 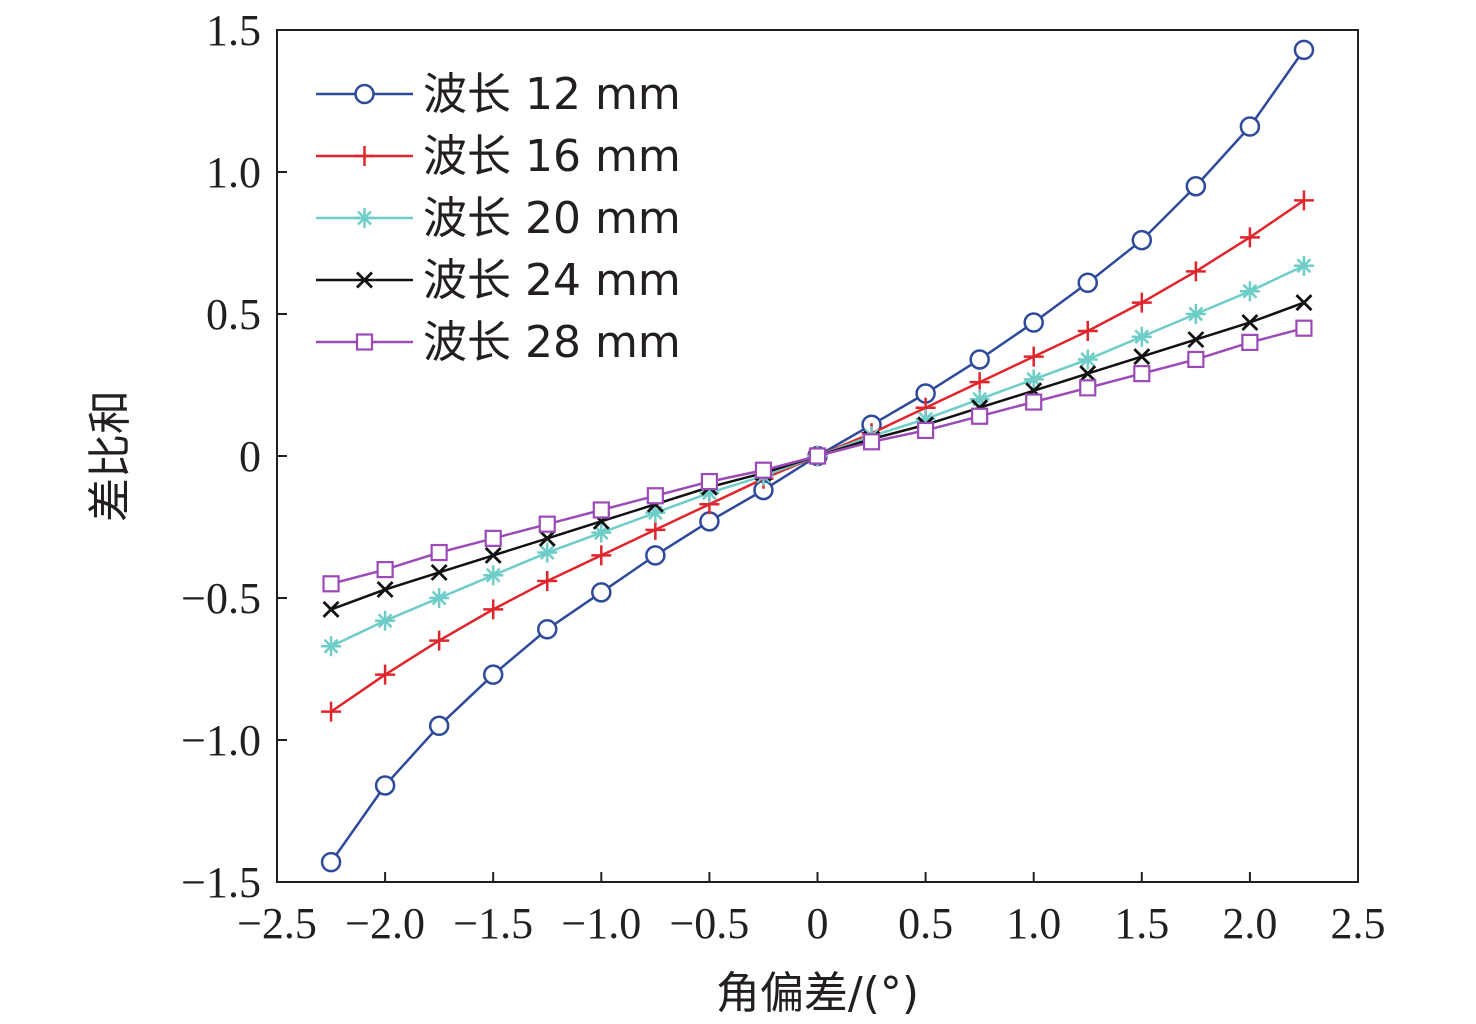 I want to click on y-tick-label: −1.0, so click(x=221, y=740).